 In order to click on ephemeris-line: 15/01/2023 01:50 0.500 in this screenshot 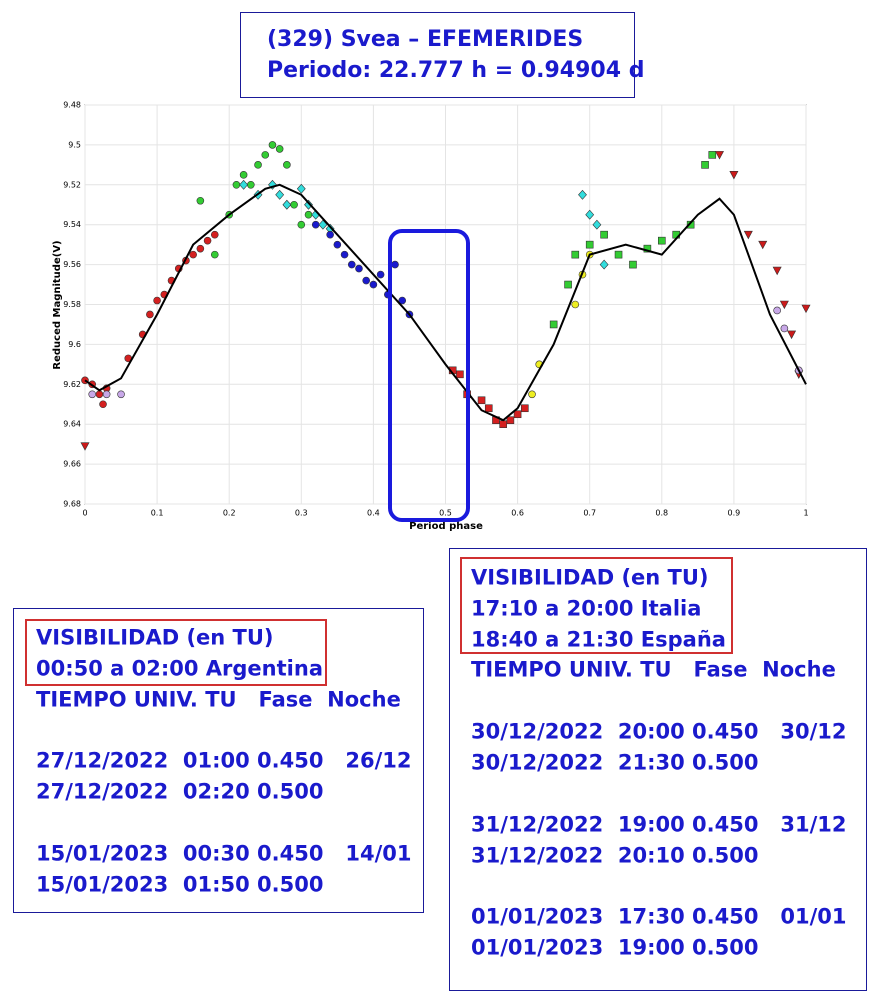, I will do `click(180, 884)`.